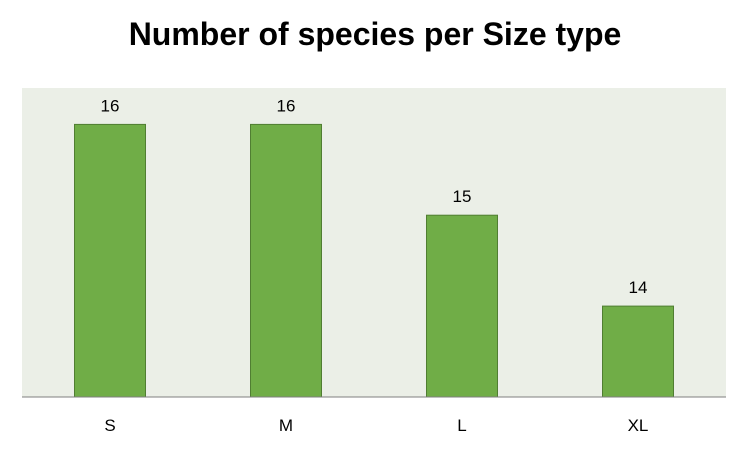 The image size is (750, 450). Describe the element at coordinates (638, 425) in the screenshot. I see `x-tick-xl: XL` at that location.